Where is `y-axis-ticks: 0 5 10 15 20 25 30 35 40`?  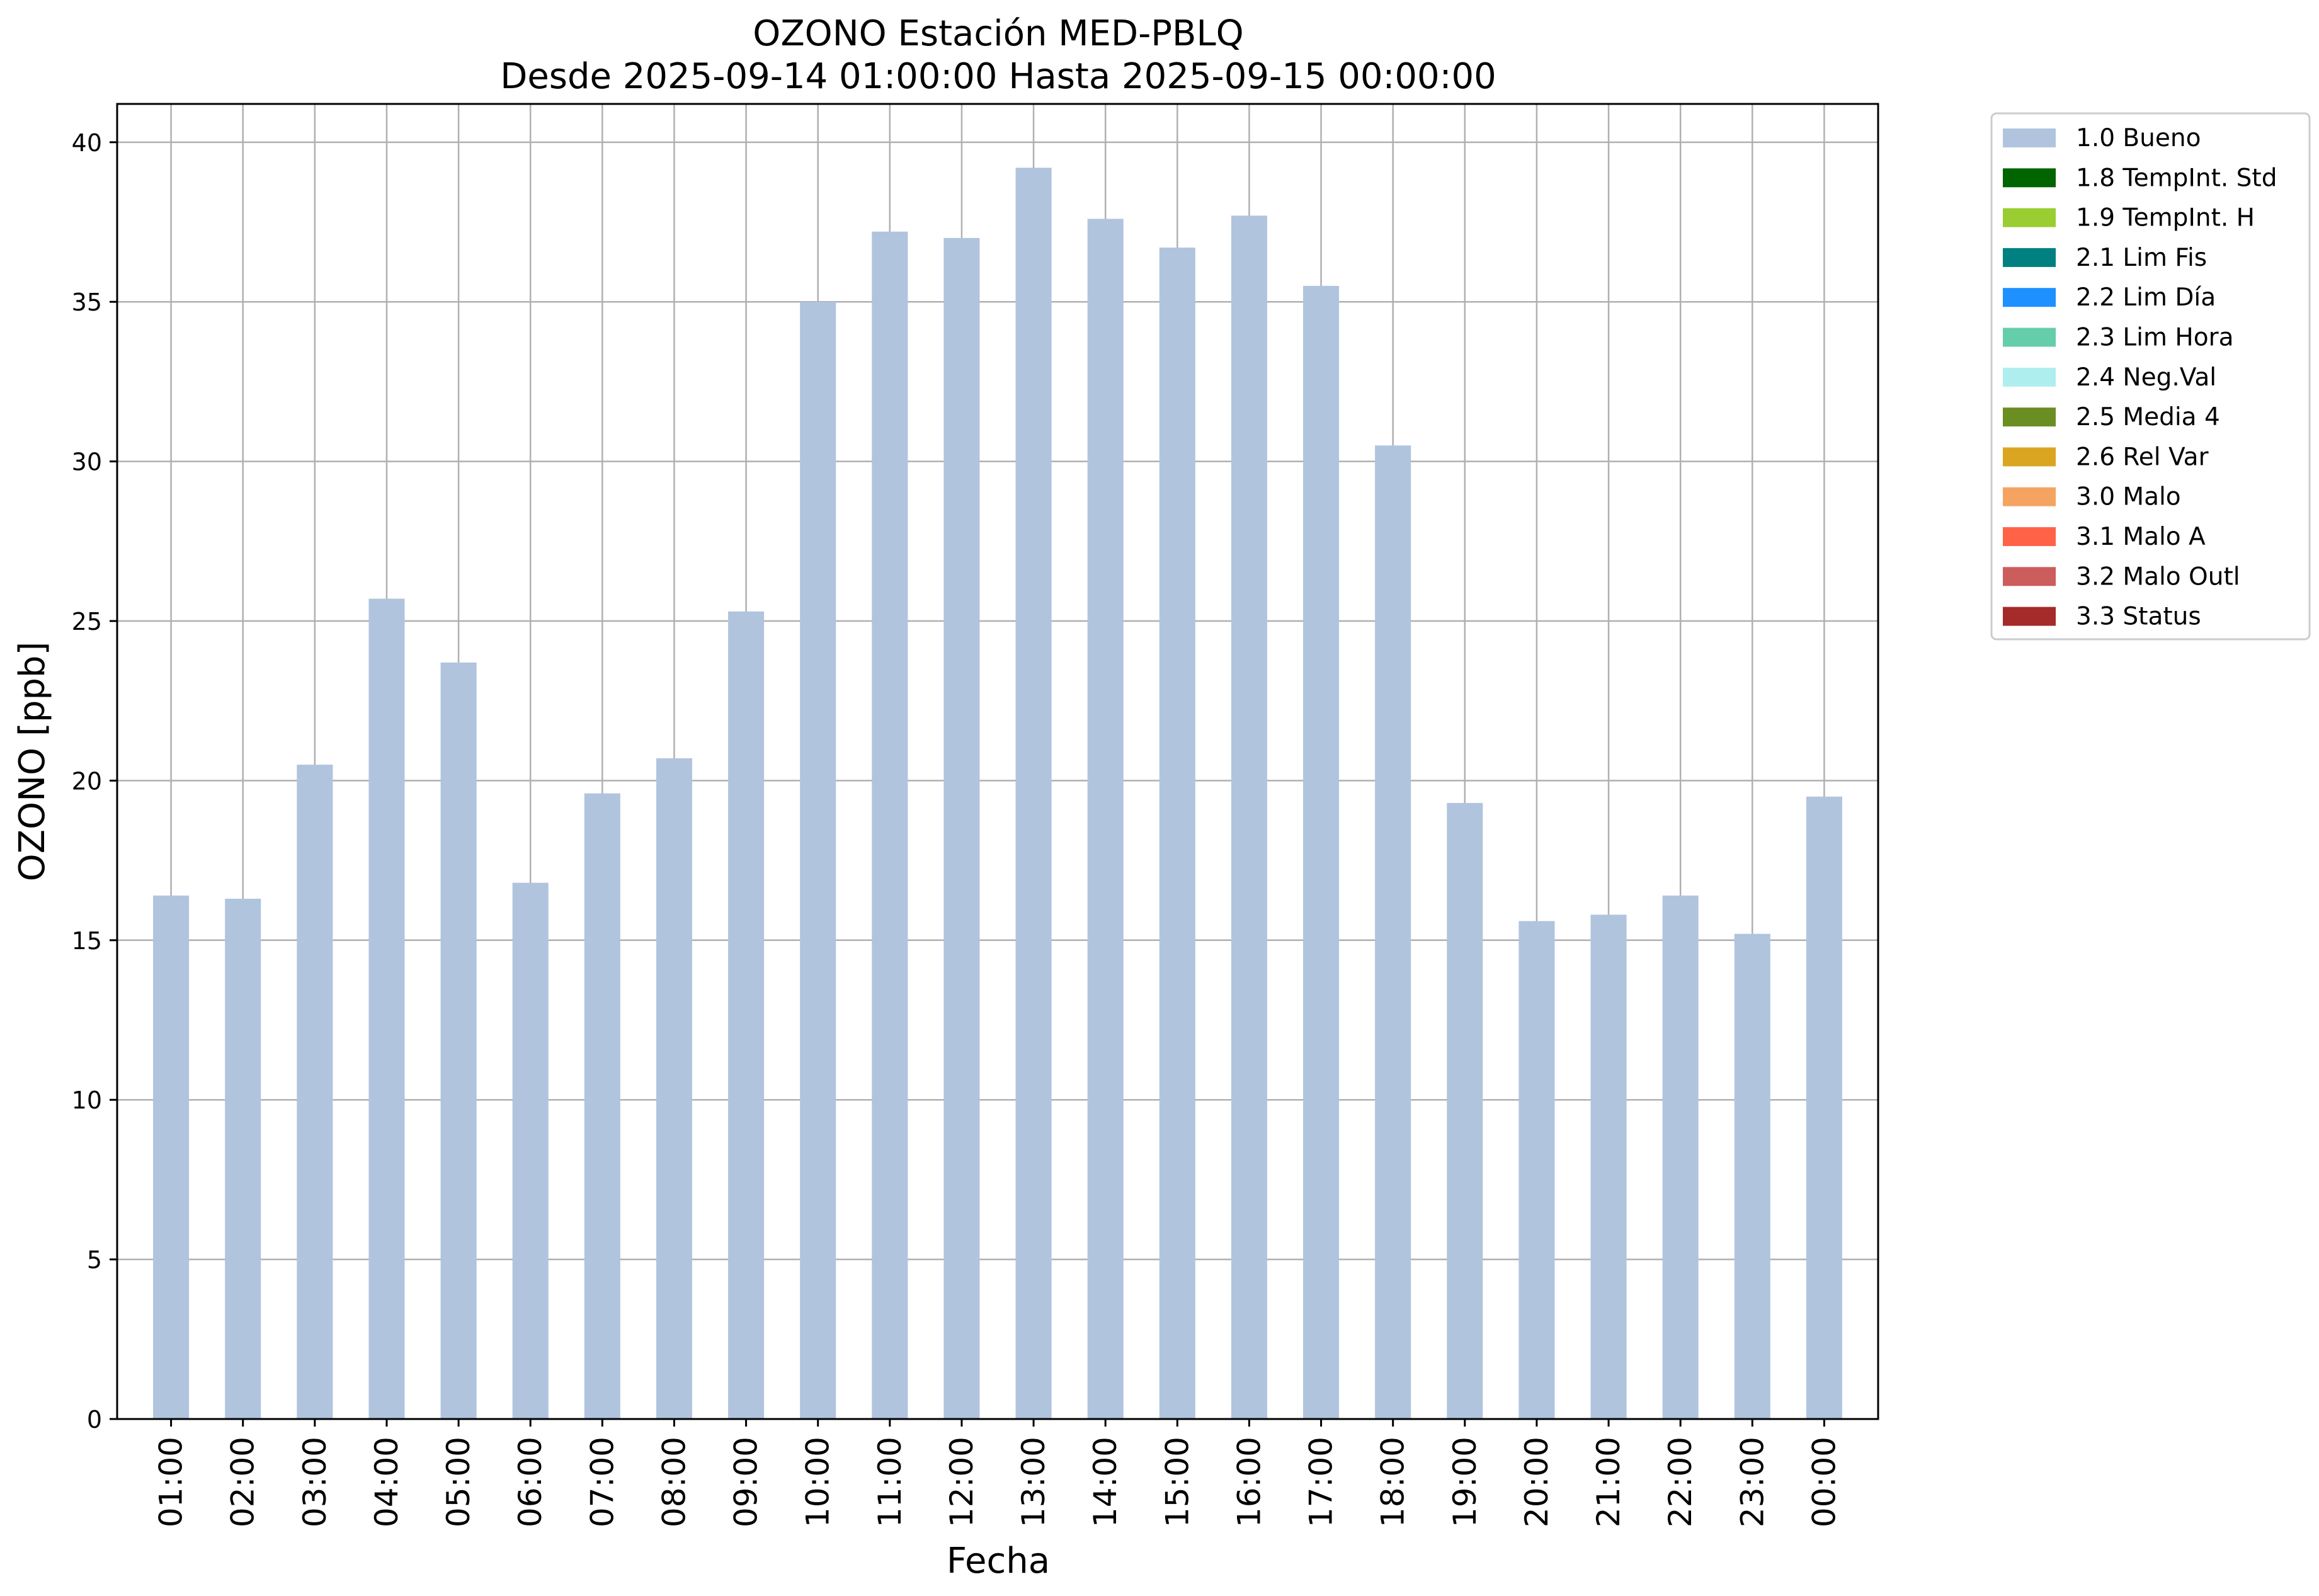 y-axis-ticks: 0 5 10 15 20 25 30 35 40 is located at coordinates (94, 781).